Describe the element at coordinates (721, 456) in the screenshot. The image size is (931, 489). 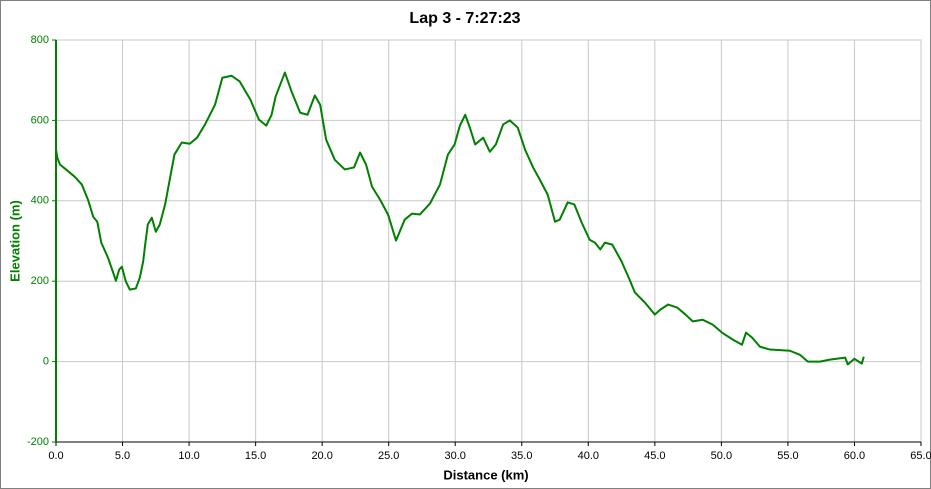
I see `x-tick-label: 50.0` at that location.